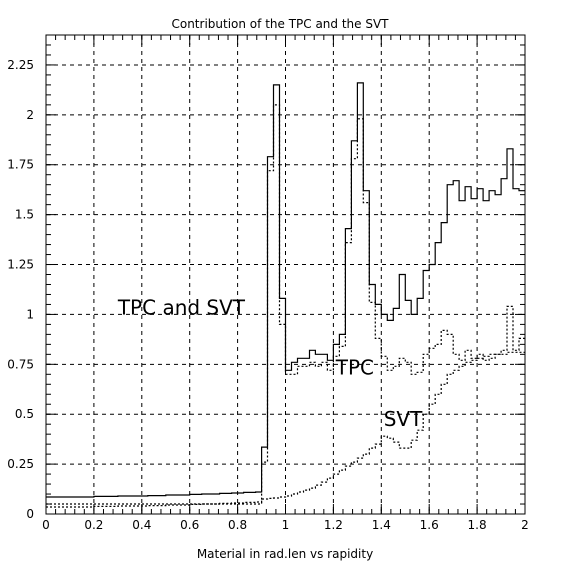 Image resolution: width=561 pixels, height=567 pixels. Describe the element at coordinates (280, 24) in the screenshot. I see `chart-title: Contribution of the TPC and the SVT` at that location.